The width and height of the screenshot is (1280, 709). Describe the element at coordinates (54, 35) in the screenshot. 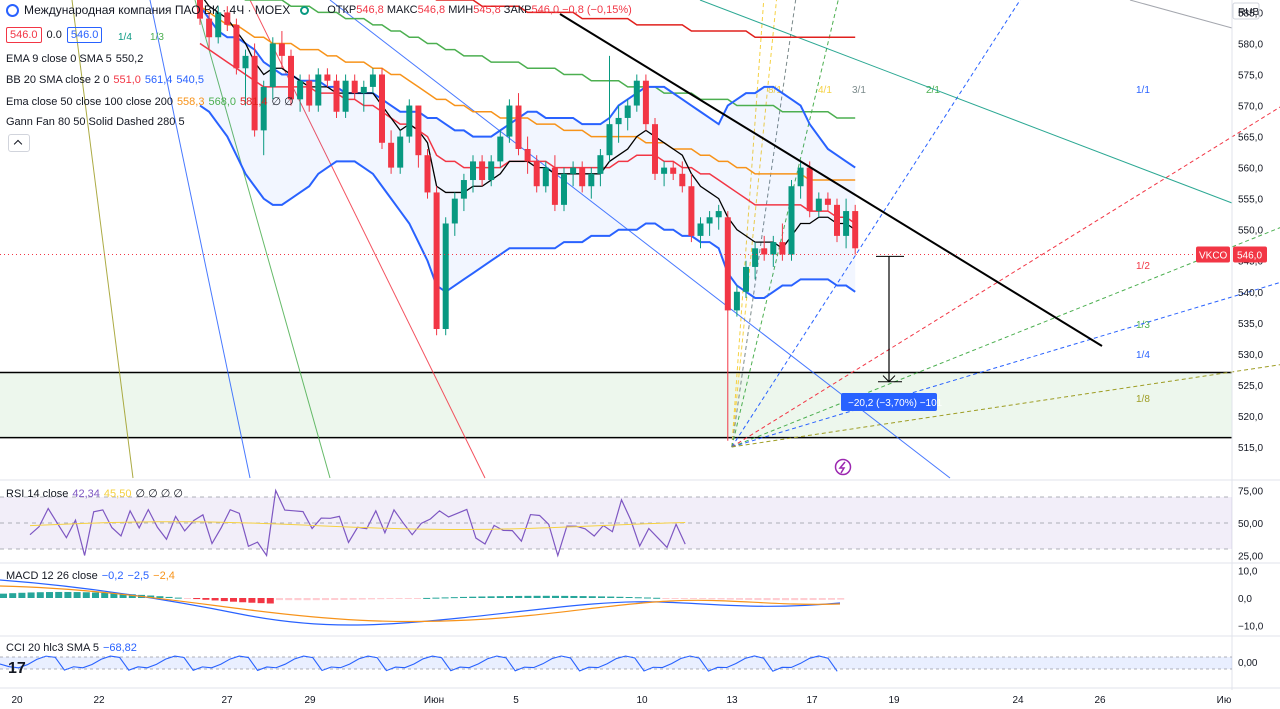

I see `trade-box: 546.0 0.0 546.0` at that location.